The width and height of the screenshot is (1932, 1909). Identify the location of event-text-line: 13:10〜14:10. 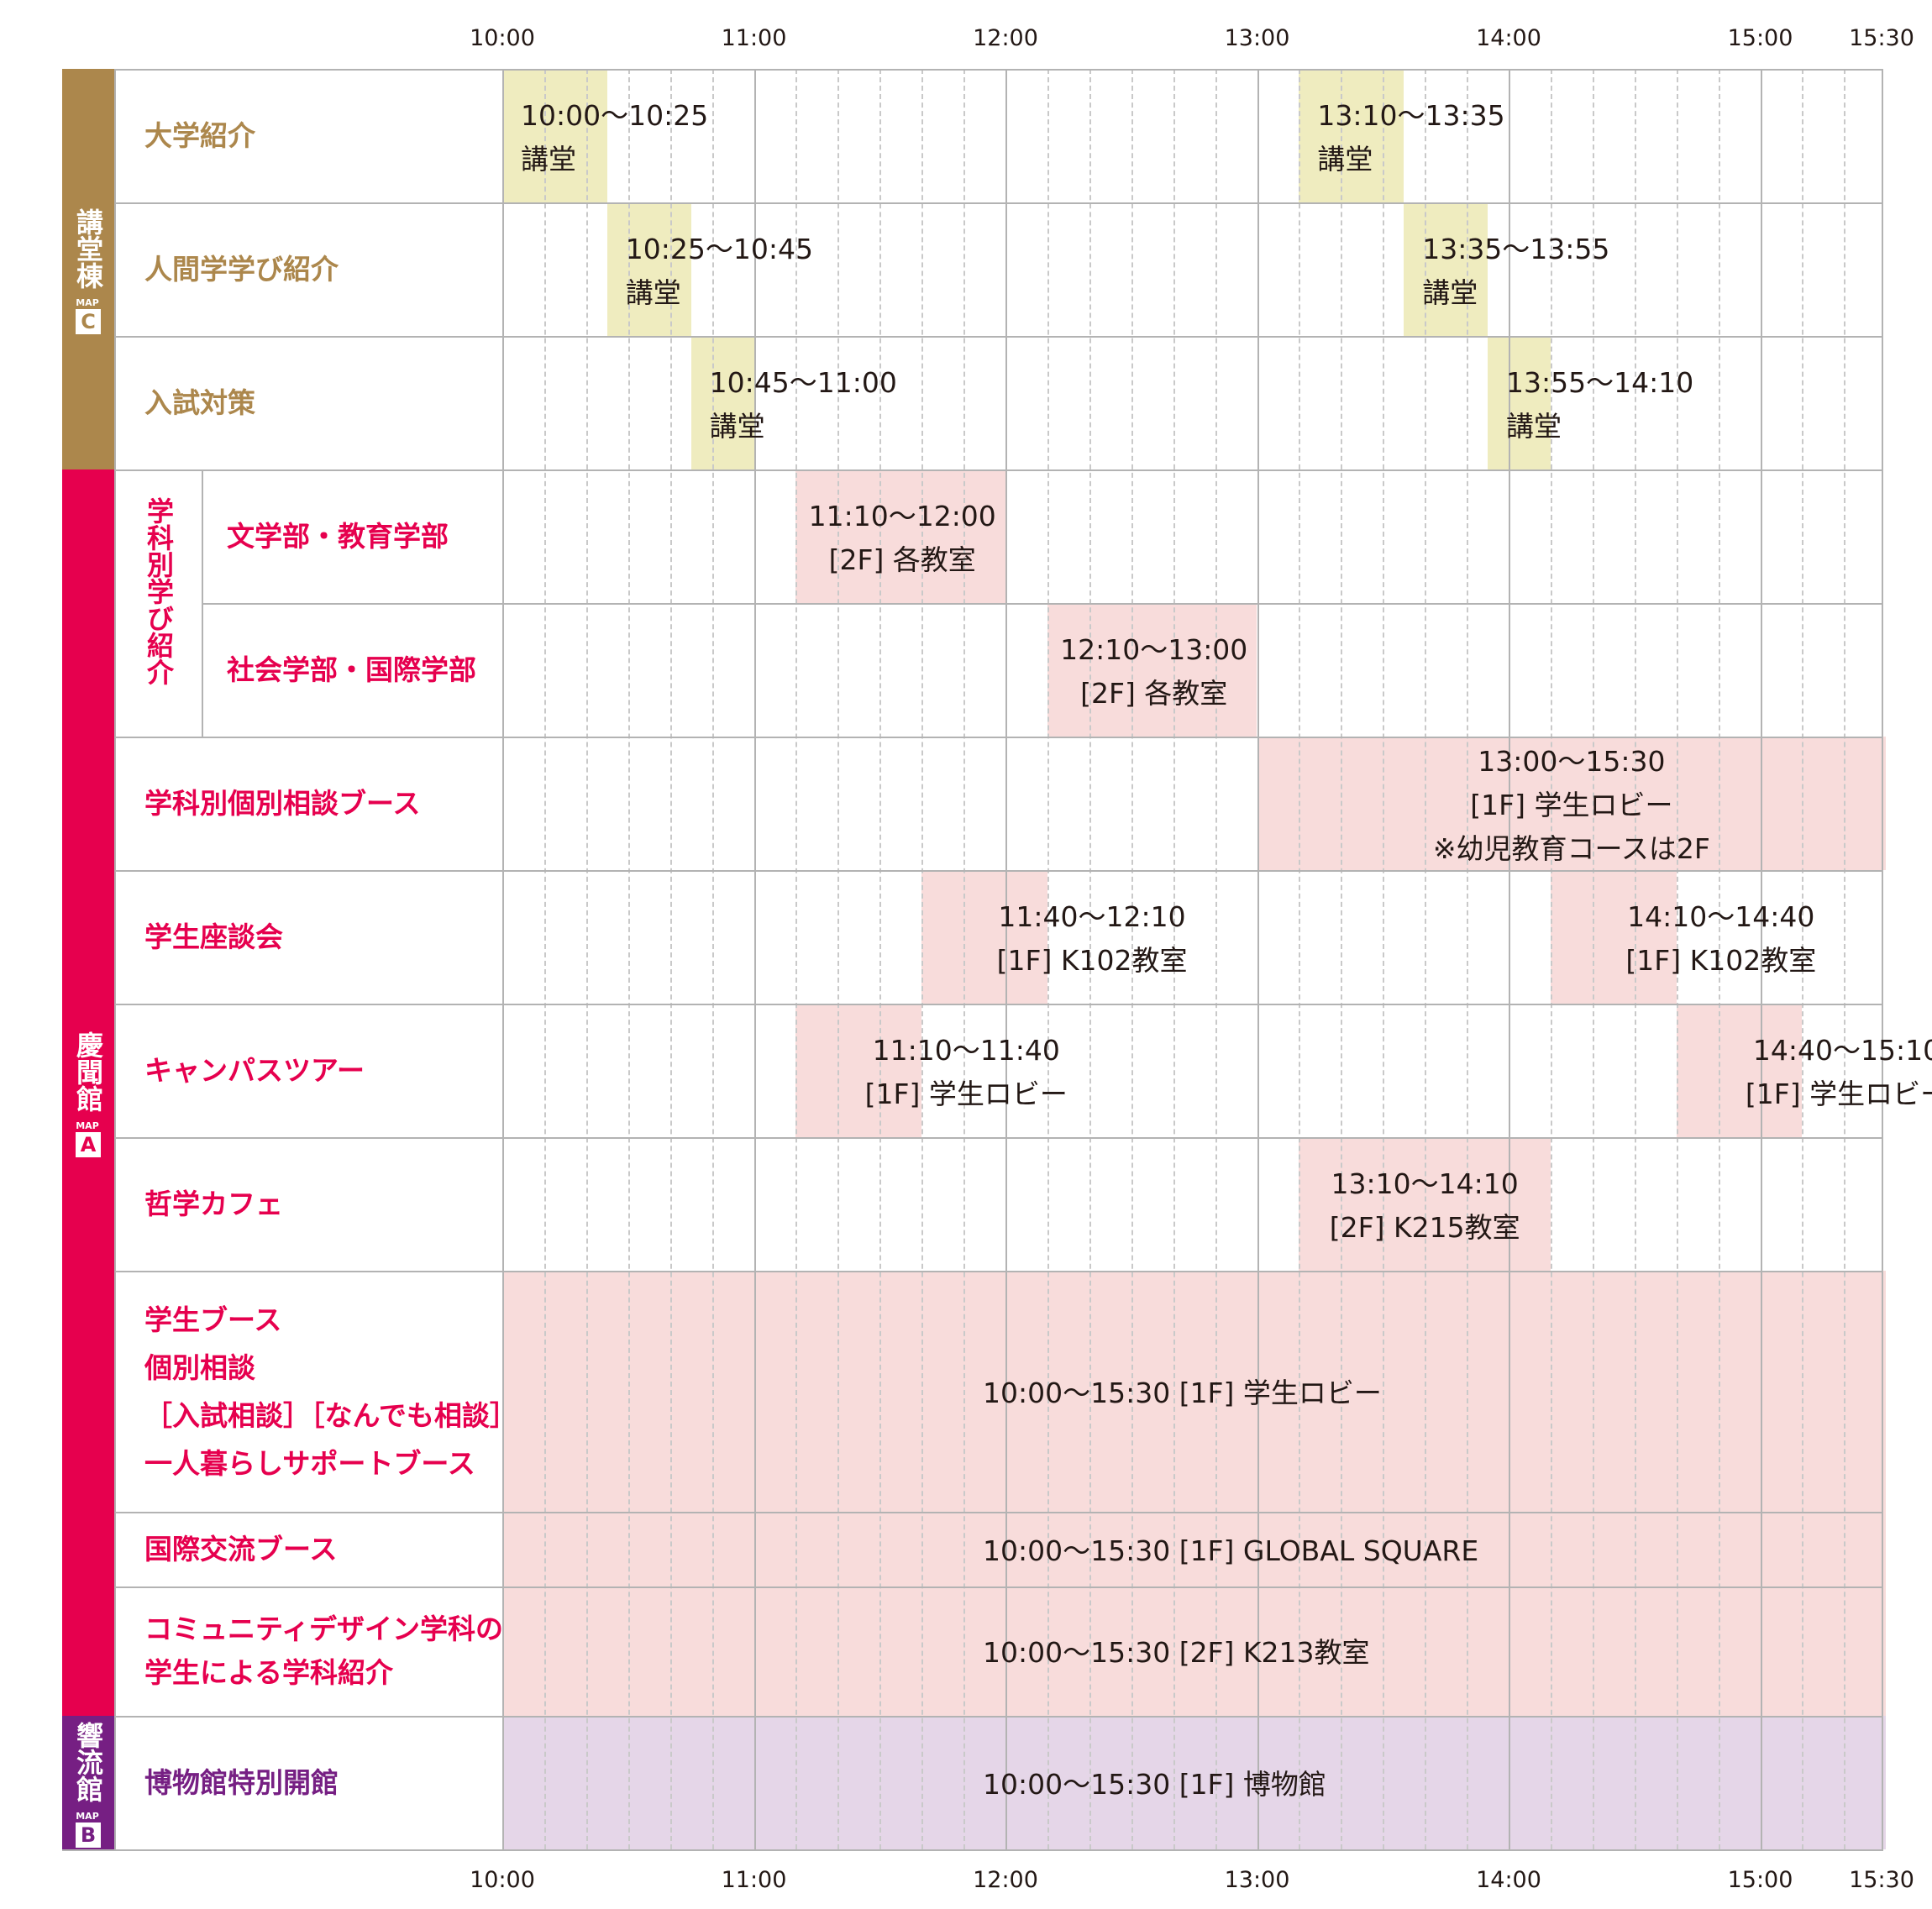
(1425, 1183).